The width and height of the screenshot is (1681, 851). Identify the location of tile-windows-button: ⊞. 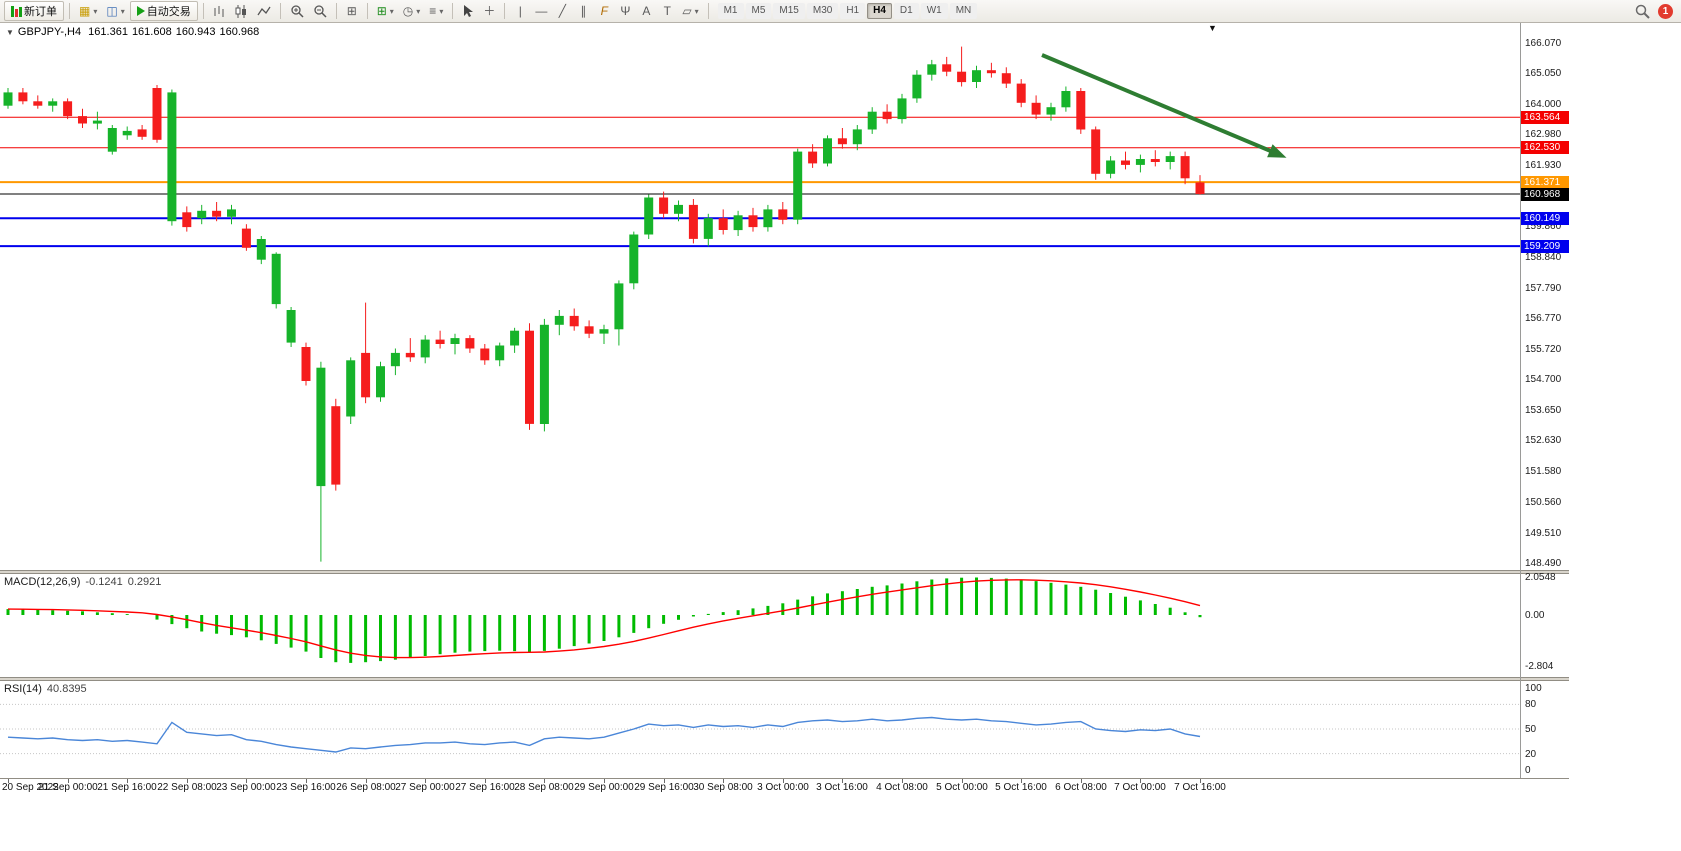
(352, 11).